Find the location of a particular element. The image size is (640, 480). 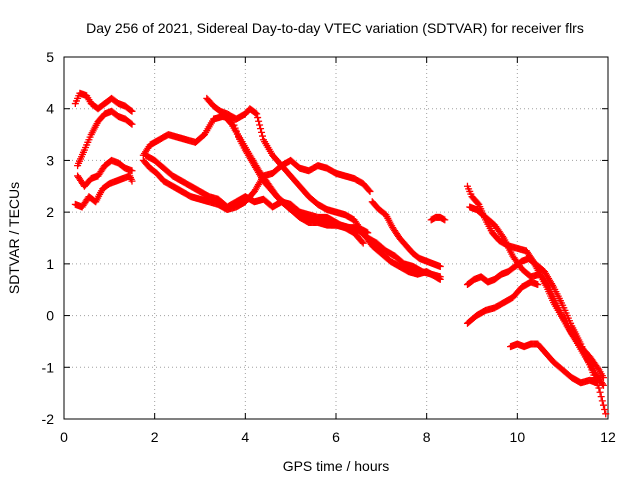

y-axis-label: SDTVAR / TECUs is located at coordinates (14, 238).